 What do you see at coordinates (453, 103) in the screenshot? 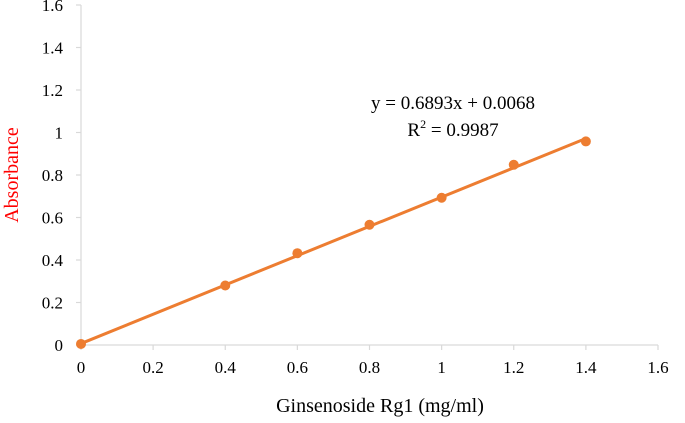
I see `trendline-equation: y = 0.6893x + 0.0068` at bounding box center [453, 103].